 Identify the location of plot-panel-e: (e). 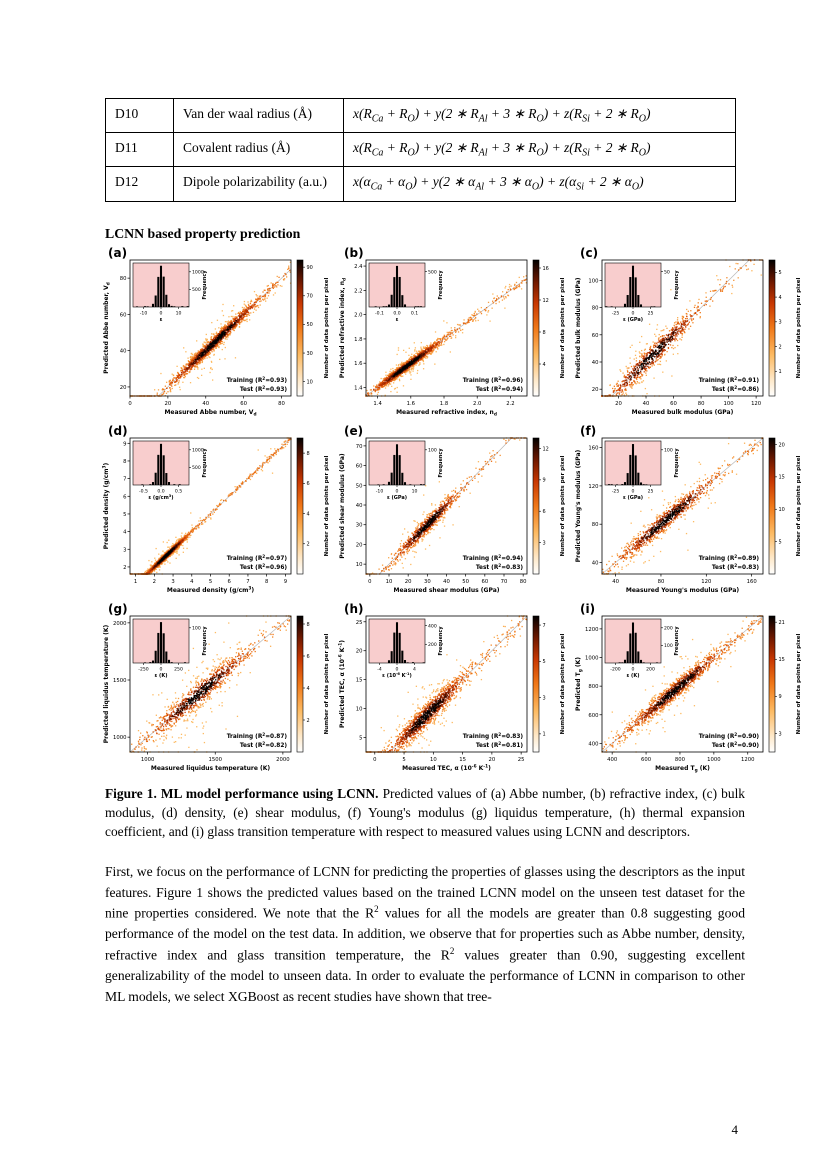
(454, 512).